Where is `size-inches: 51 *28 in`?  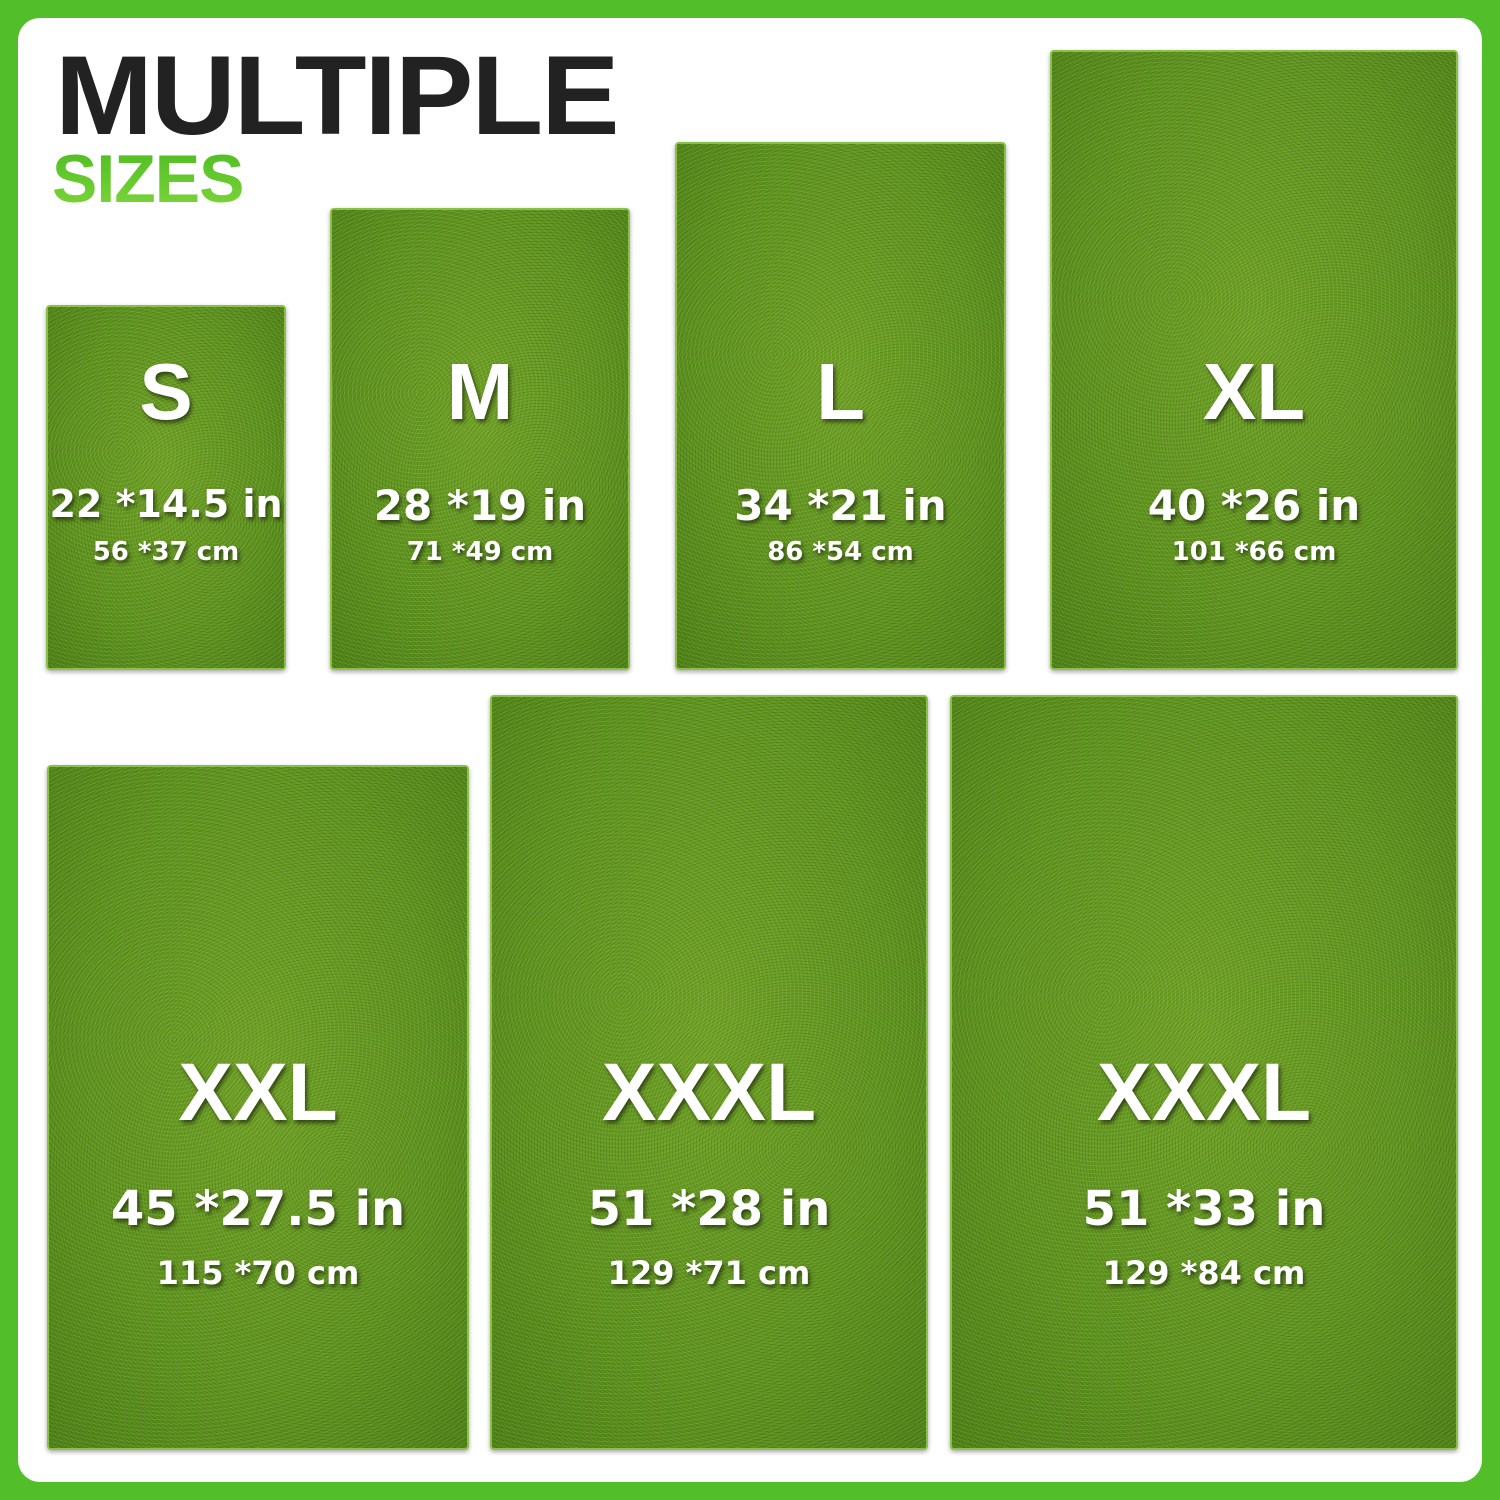 size-inches: 51 *28 in is located at coordinates (709, 1209).